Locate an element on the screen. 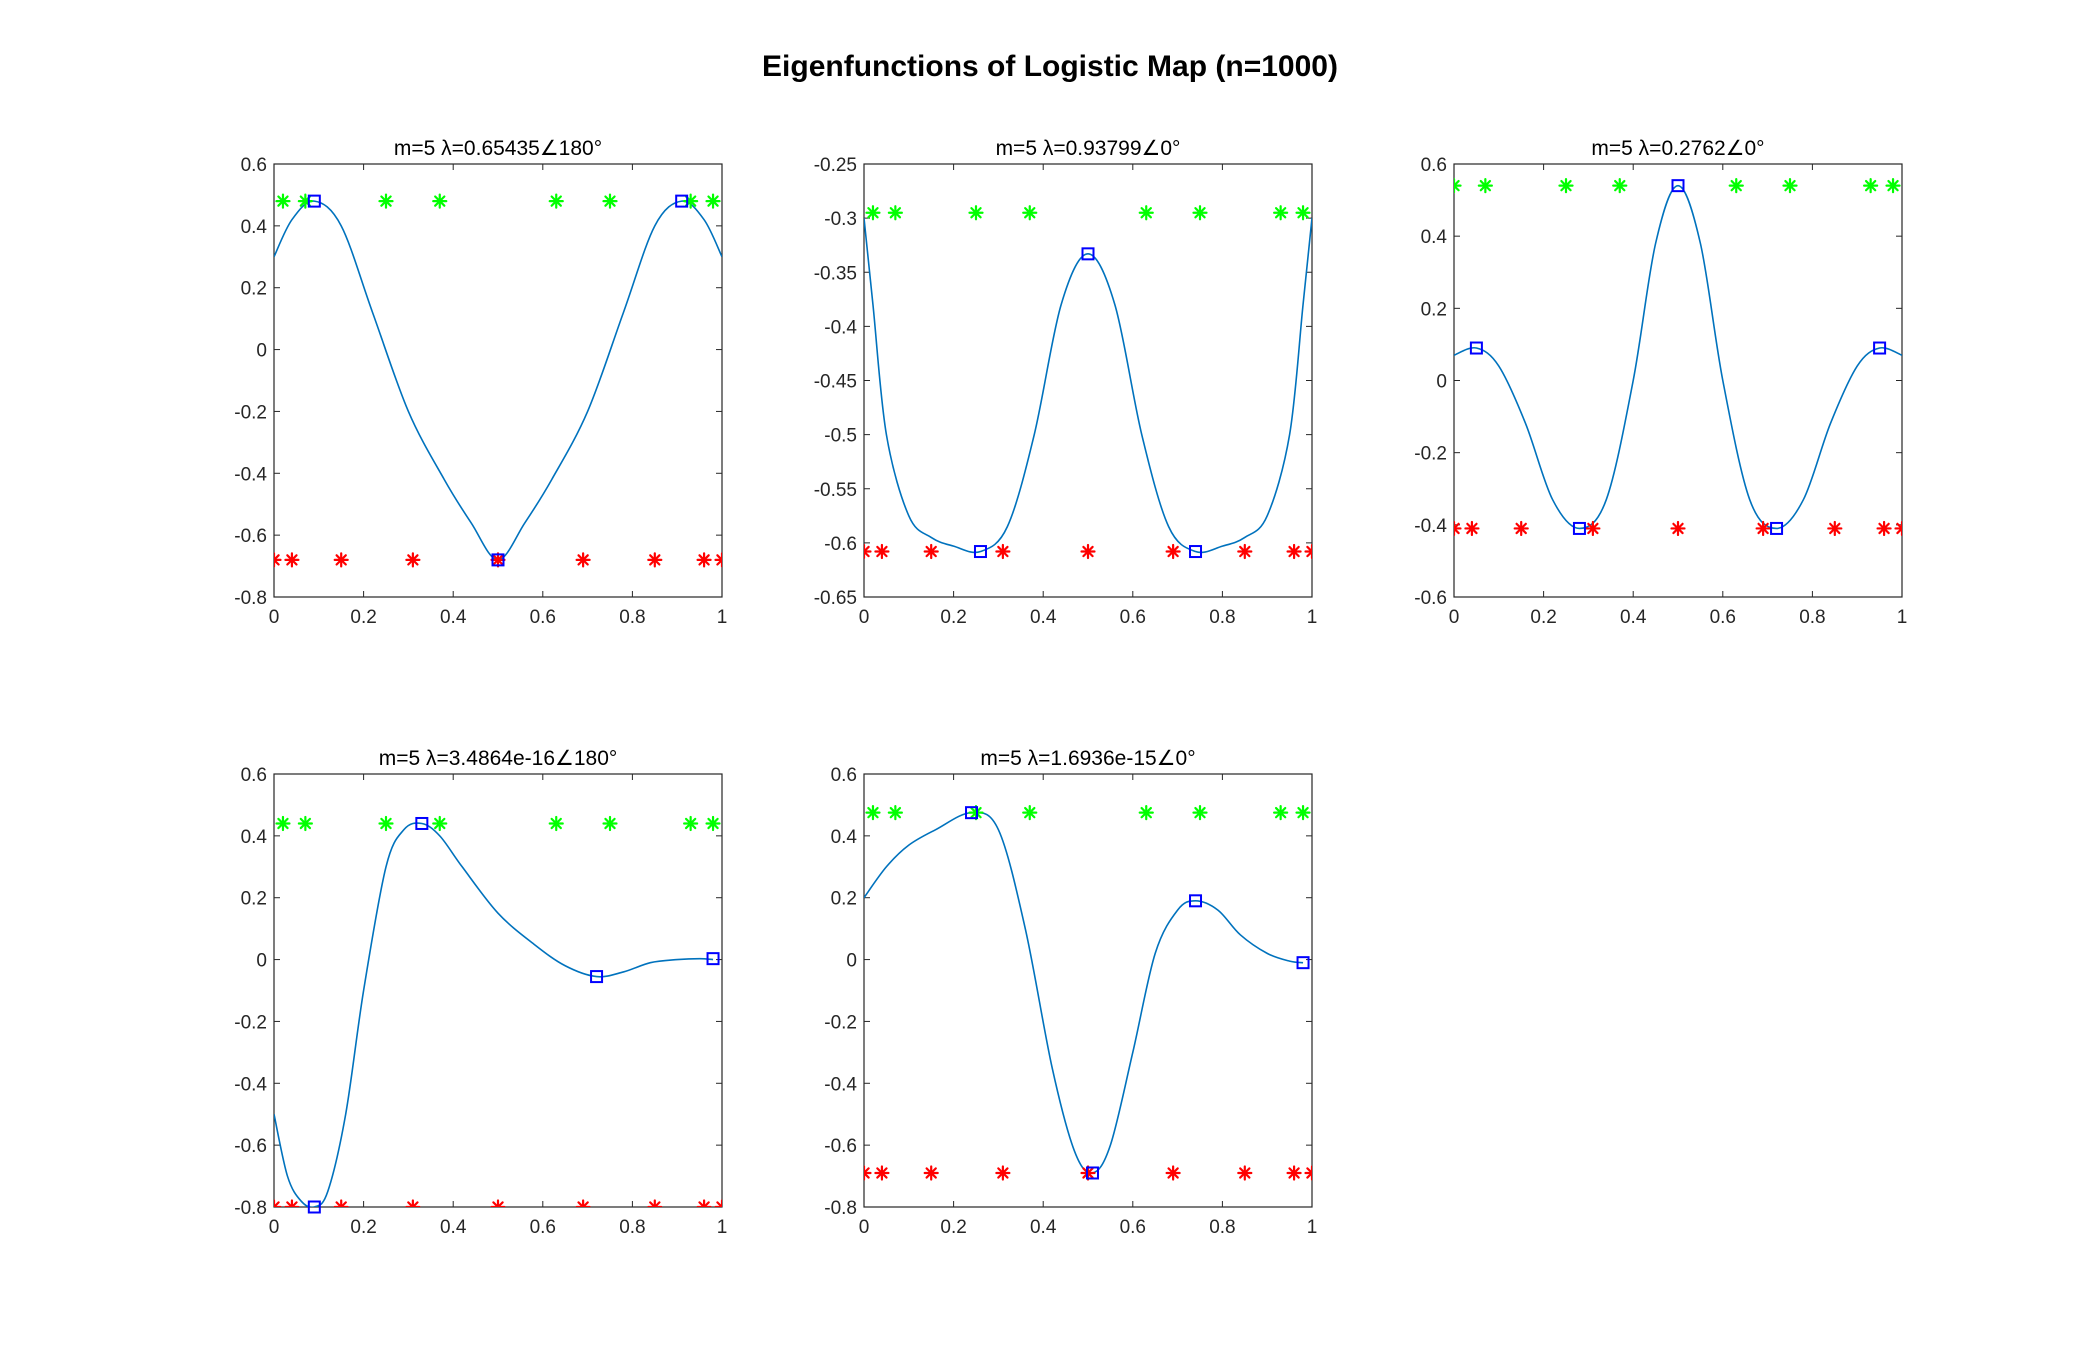 The width and height of the screenshot is (2100, 1348). subplot-title: m=5 λ=0.93799∠0° is located at coordinates (1088, 148).